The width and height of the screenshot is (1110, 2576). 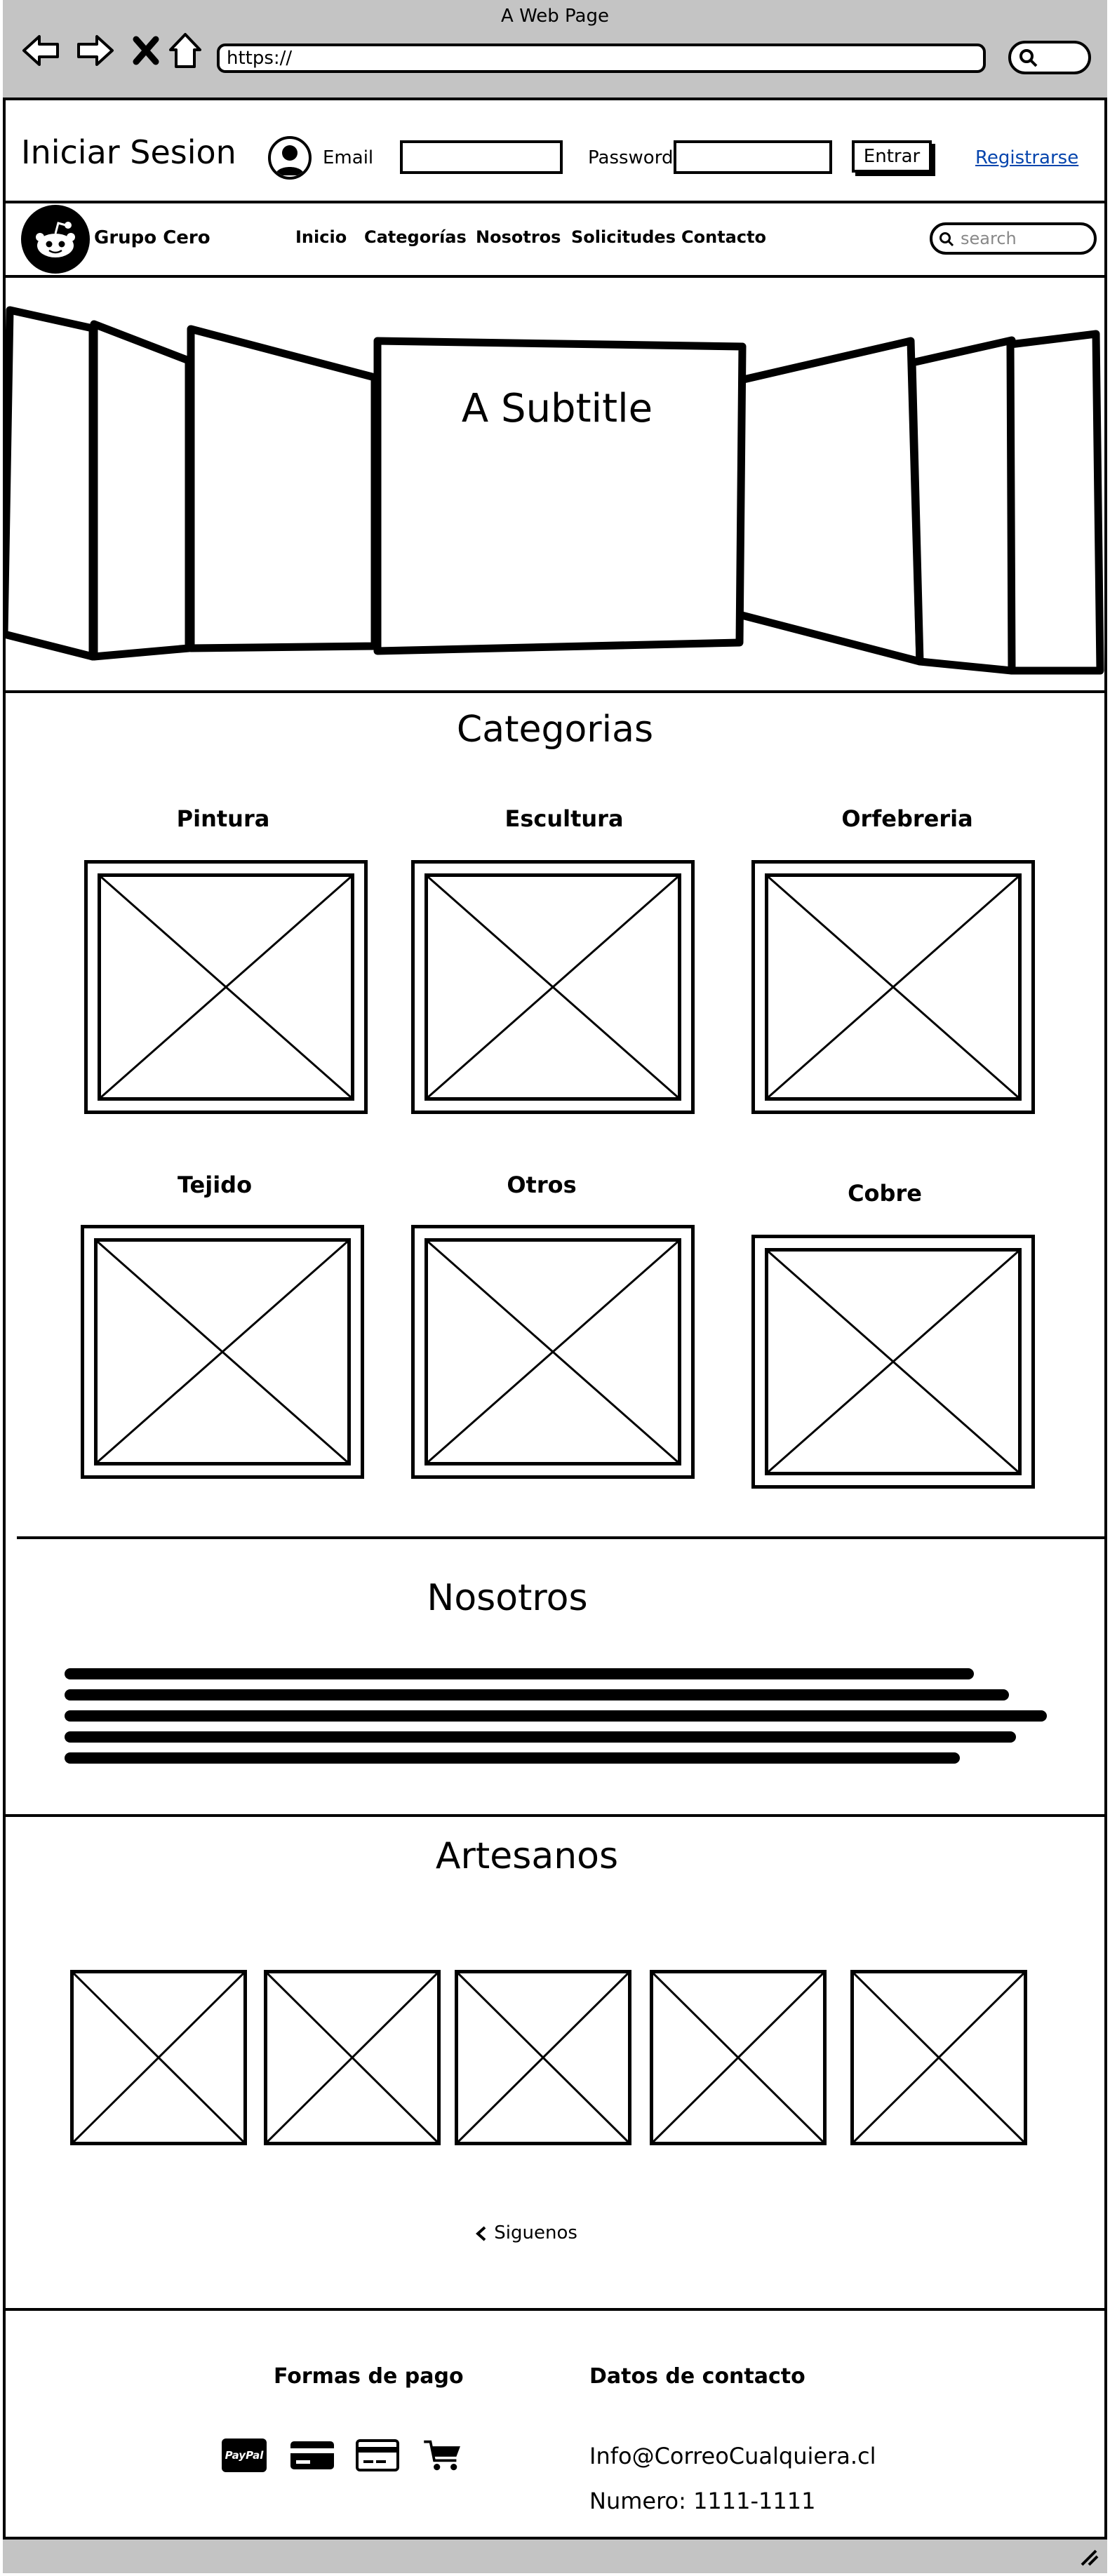 What do you see at coordinates (555, 730) in the screenshot?
I see `categories-title: Categorias` at bounding box center [555, 730].